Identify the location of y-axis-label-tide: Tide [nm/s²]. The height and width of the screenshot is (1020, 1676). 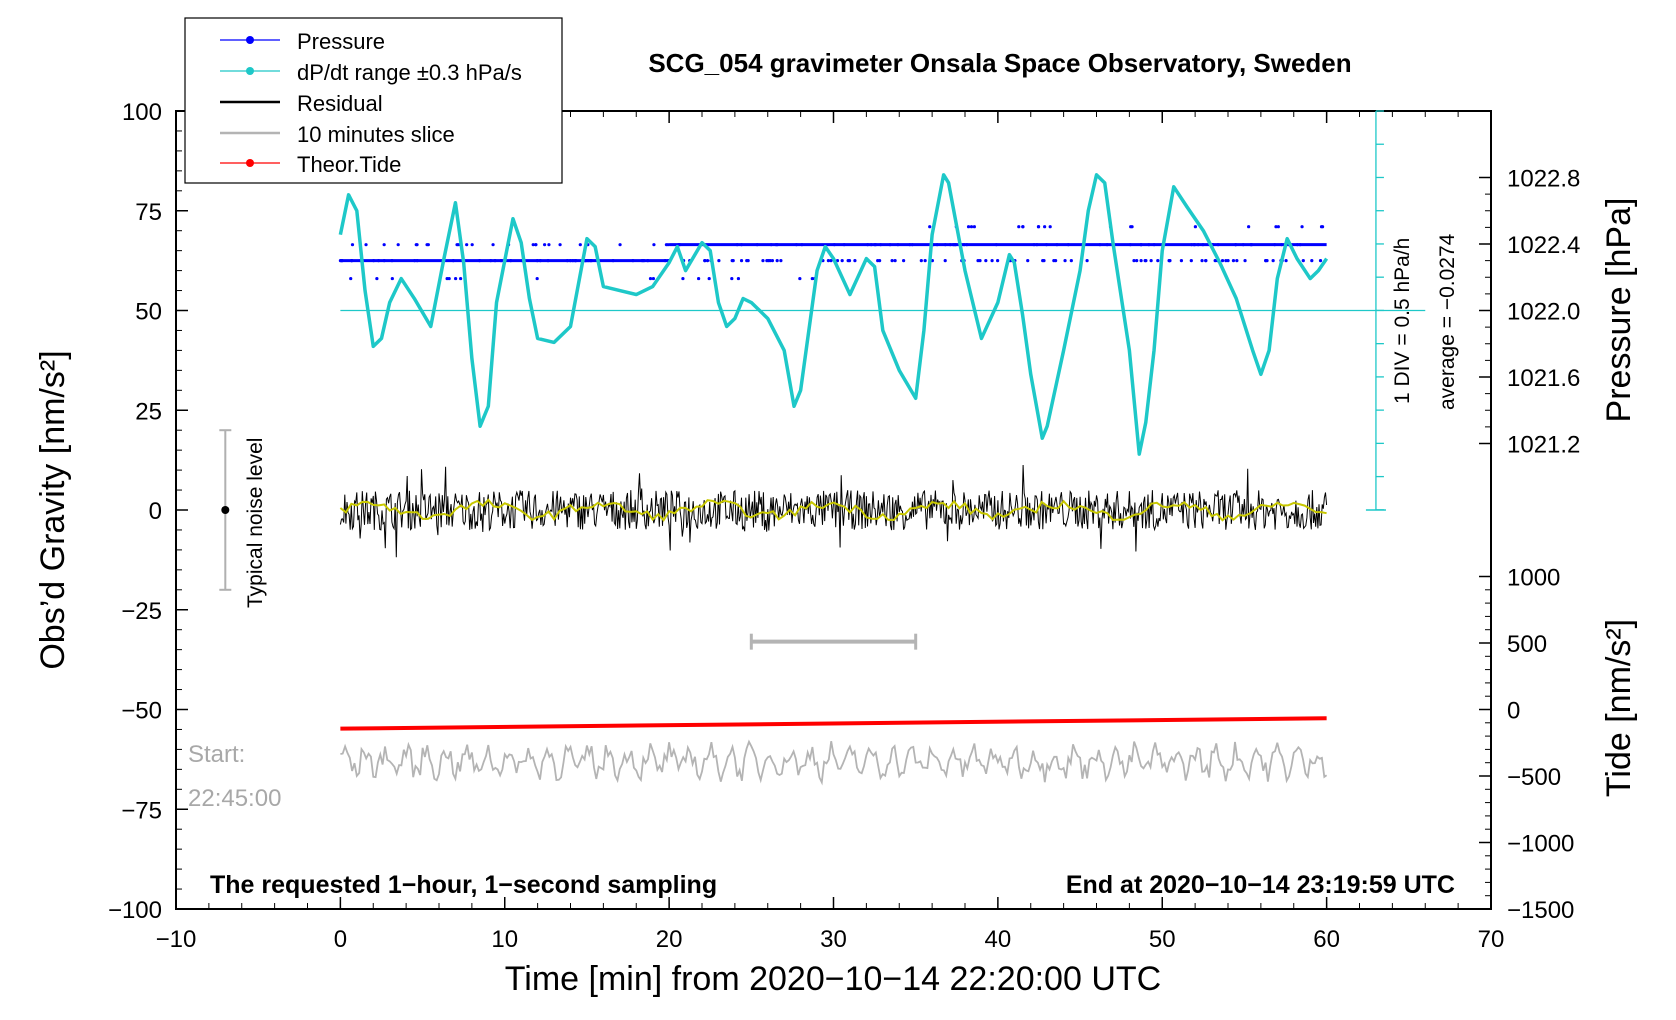
(1619, 708).